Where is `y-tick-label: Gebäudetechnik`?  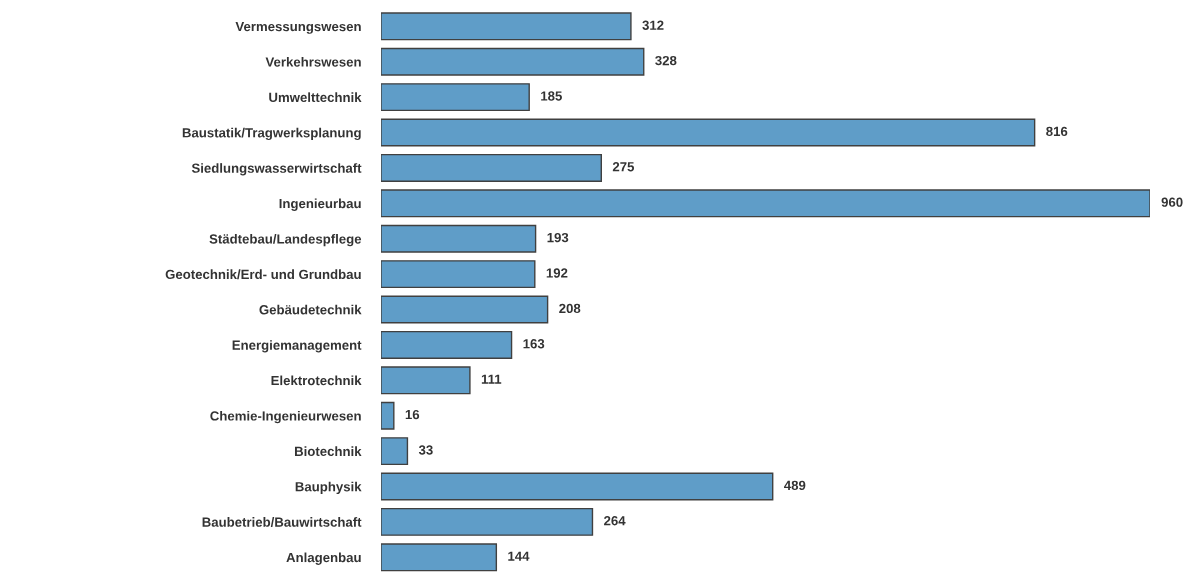
y-tick-label: Gebäudetechnik is located at coordinates (310, 309).